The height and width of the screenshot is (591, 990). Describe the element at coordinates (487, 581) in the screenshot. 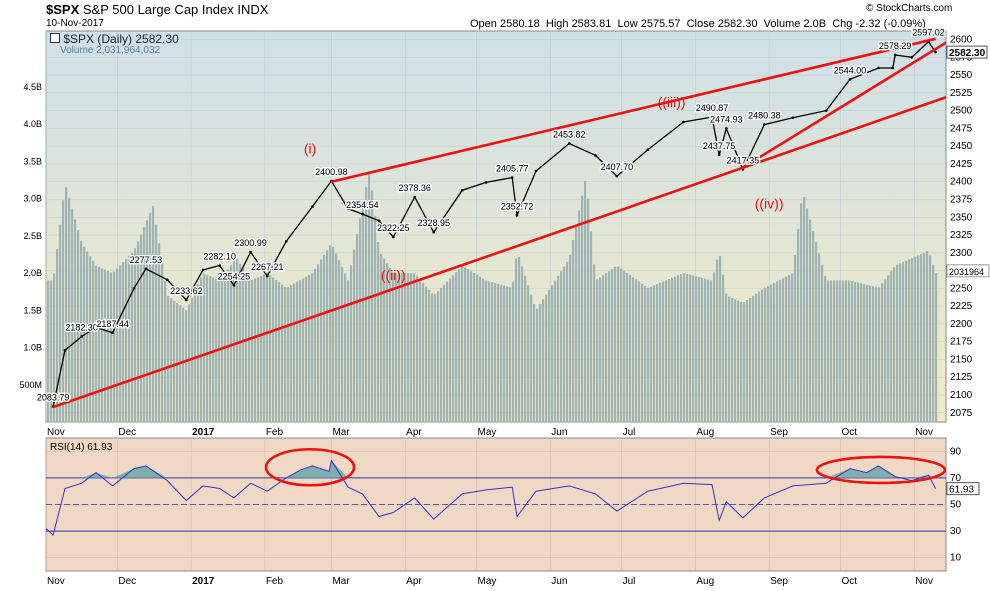

I see `x-tick-label-bottom: May` at that location.